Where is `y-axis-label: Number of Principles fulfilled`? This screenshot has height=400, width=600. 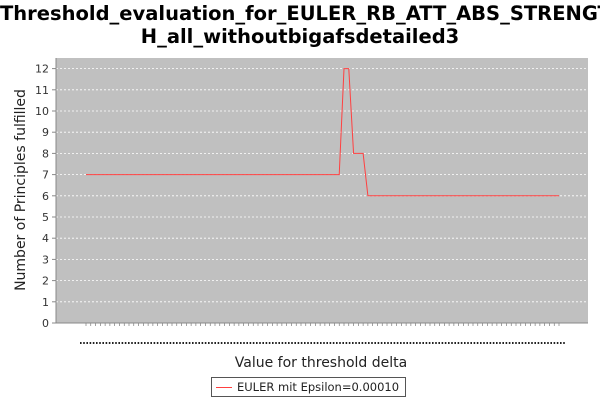
y-axis-label: Number of Principles fulfilled is located at coordinates (21, 190).